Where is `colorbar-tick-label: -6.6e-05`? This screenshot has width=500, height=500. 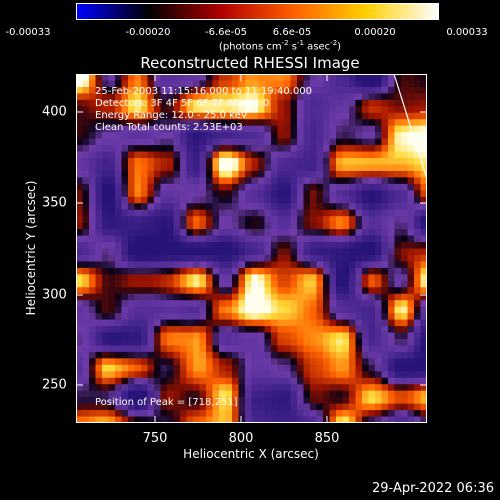 colorbar-tick-label: -6.6e-05 is located at coordinates (226, 32).